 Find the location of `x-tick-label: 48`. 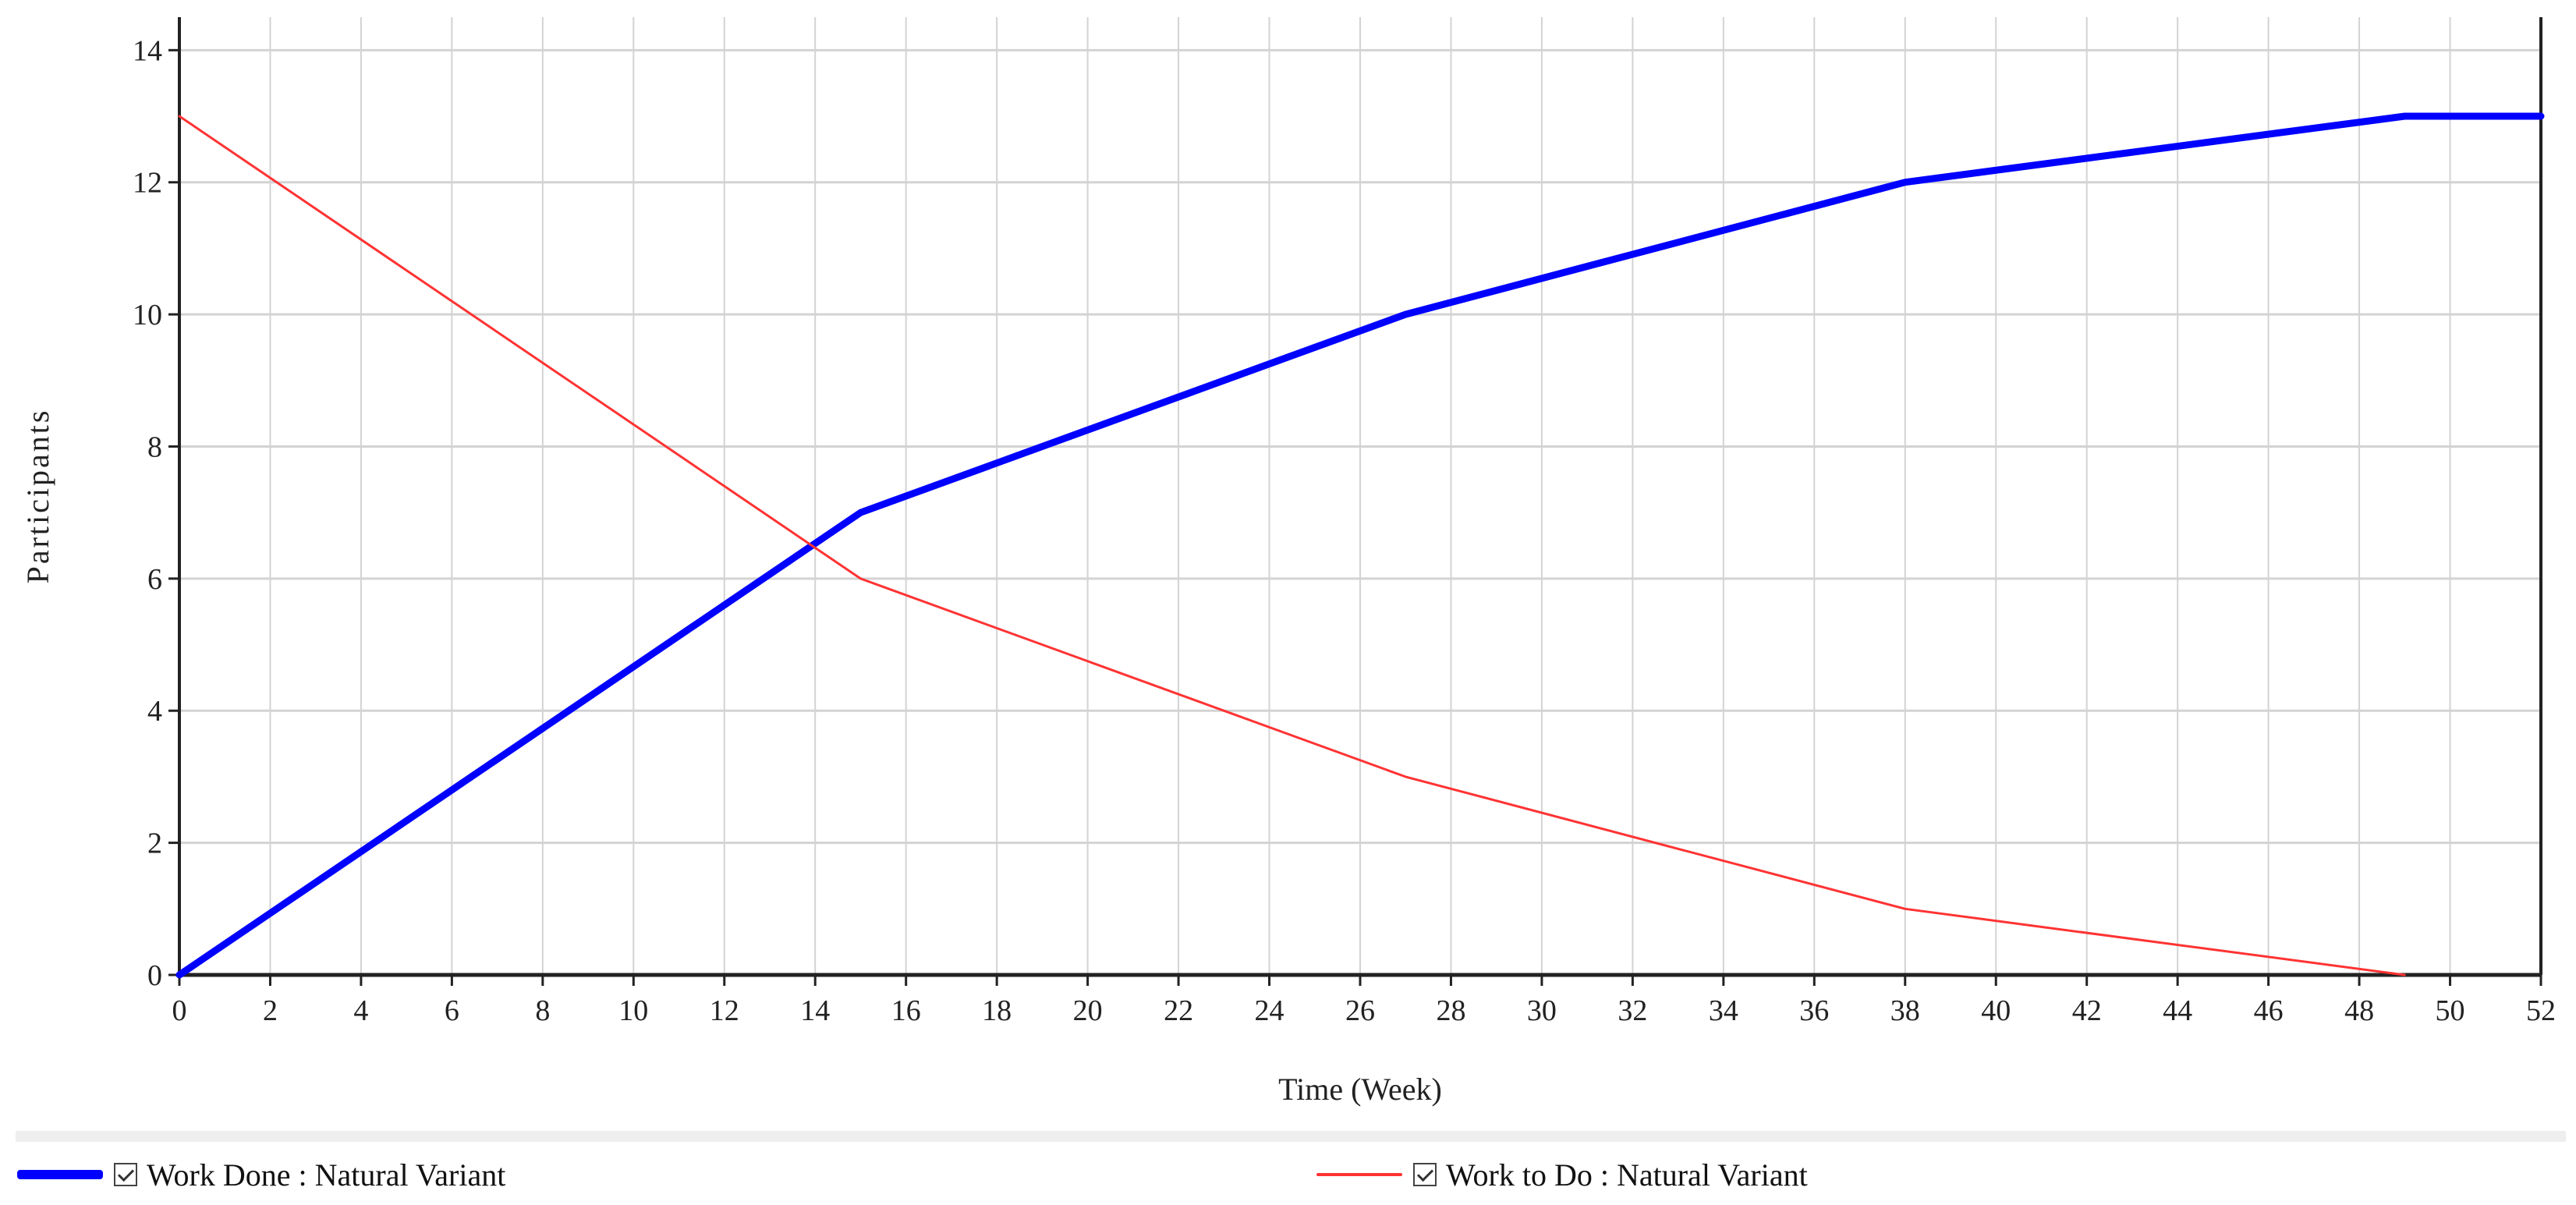

x-tick-label: 48 is located at coordinates (2359, 1011).